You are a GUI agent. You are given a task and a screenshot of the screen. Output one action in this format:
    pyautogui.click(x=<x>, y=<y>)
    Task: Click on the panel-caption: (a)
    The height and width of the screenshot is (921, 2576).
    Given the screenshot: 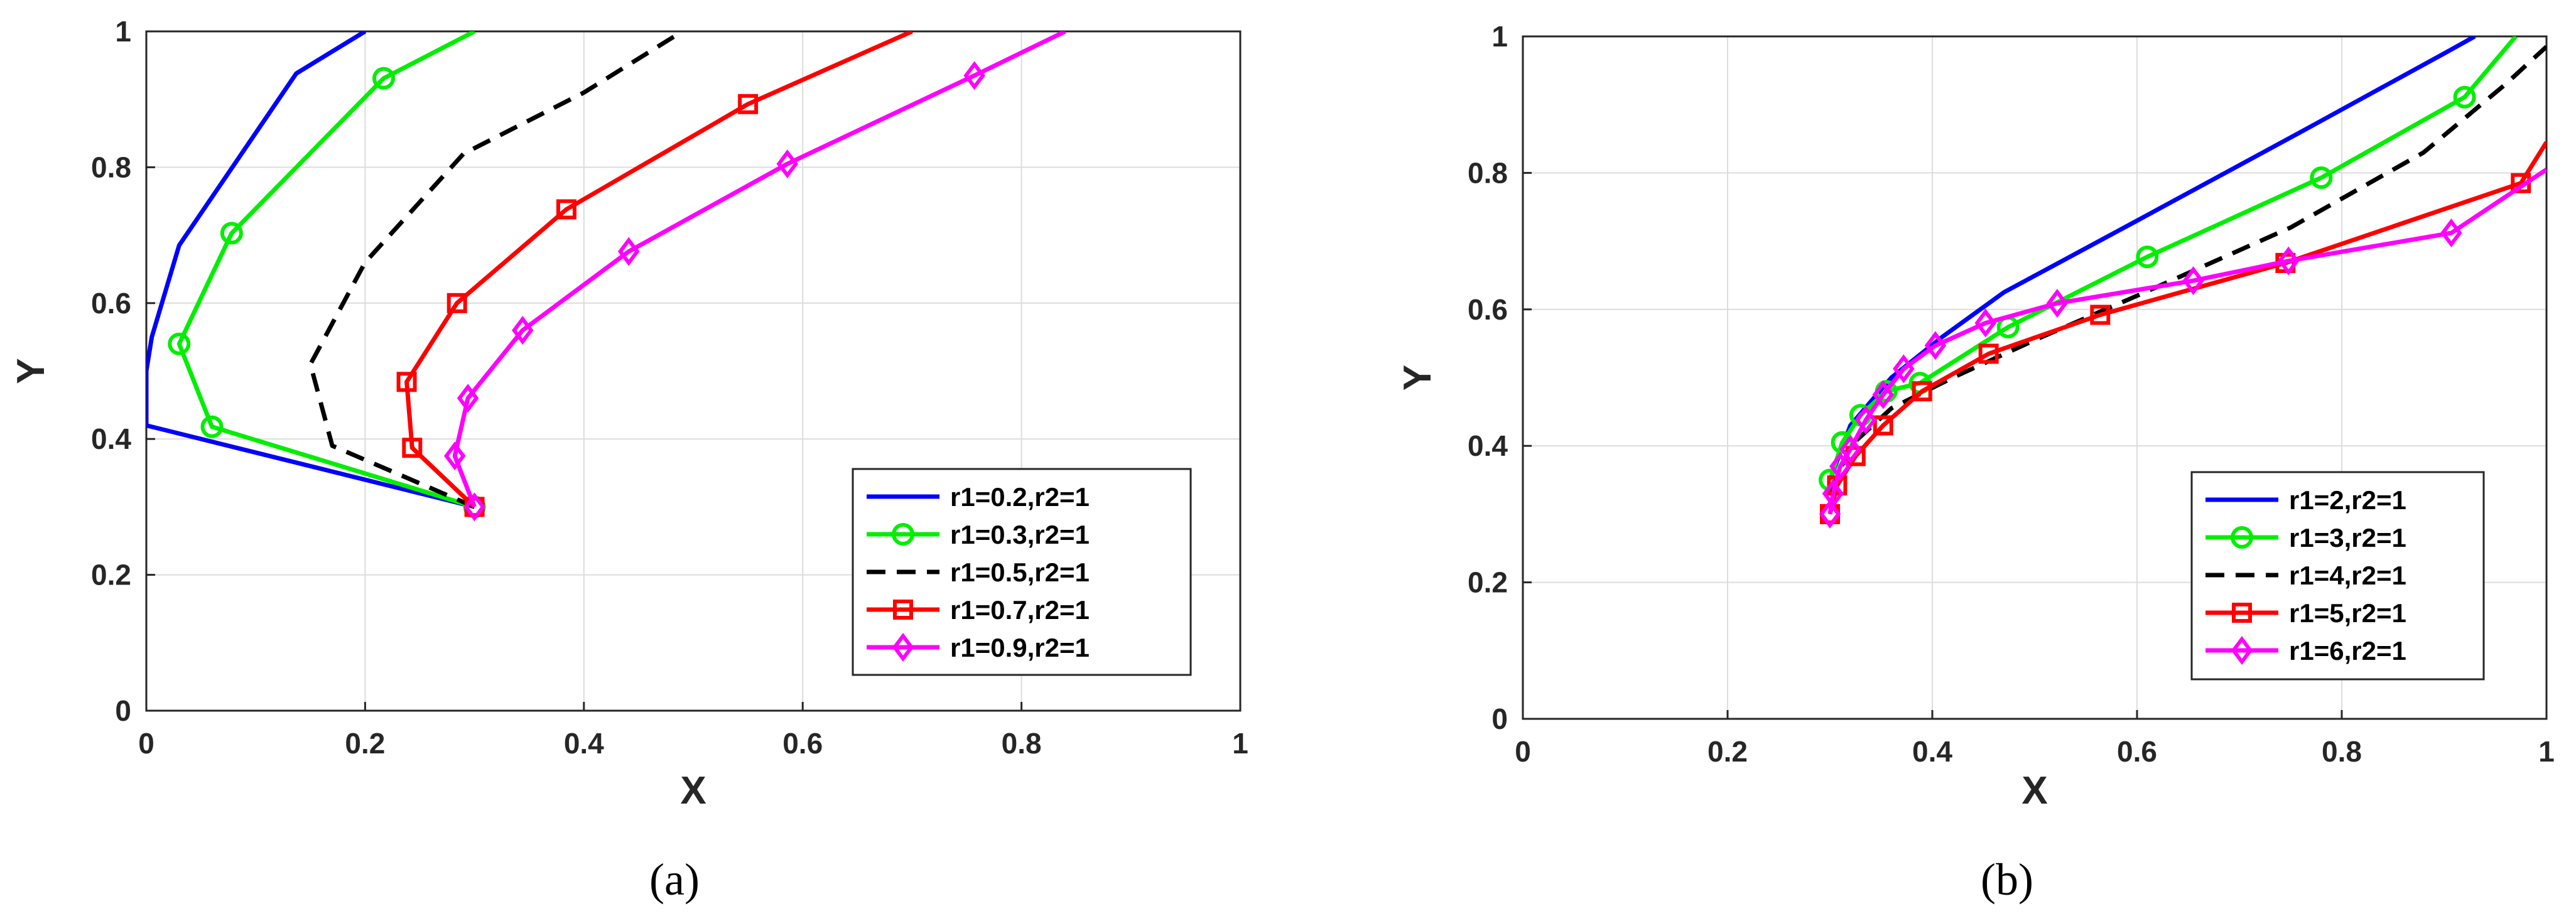 What is the action you would take?
    pyautogui.click(x=674, y=879)
    